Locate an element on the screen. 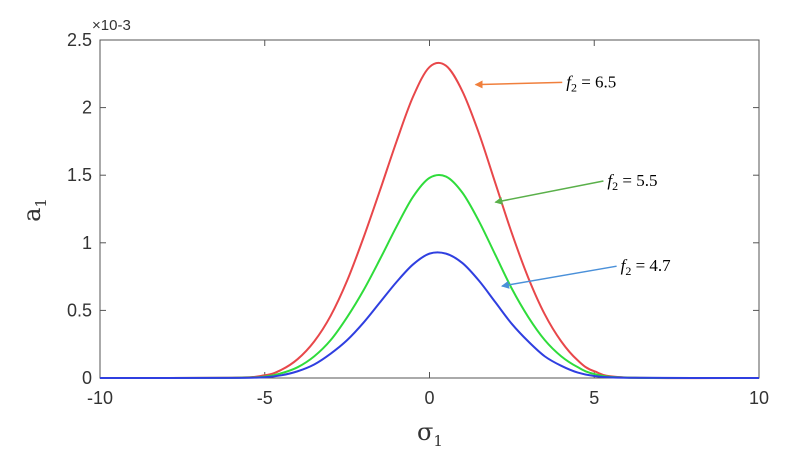 The height and width of the screenshot is (462, 792). svg-text: a1 is located at coordinates (34, 210).